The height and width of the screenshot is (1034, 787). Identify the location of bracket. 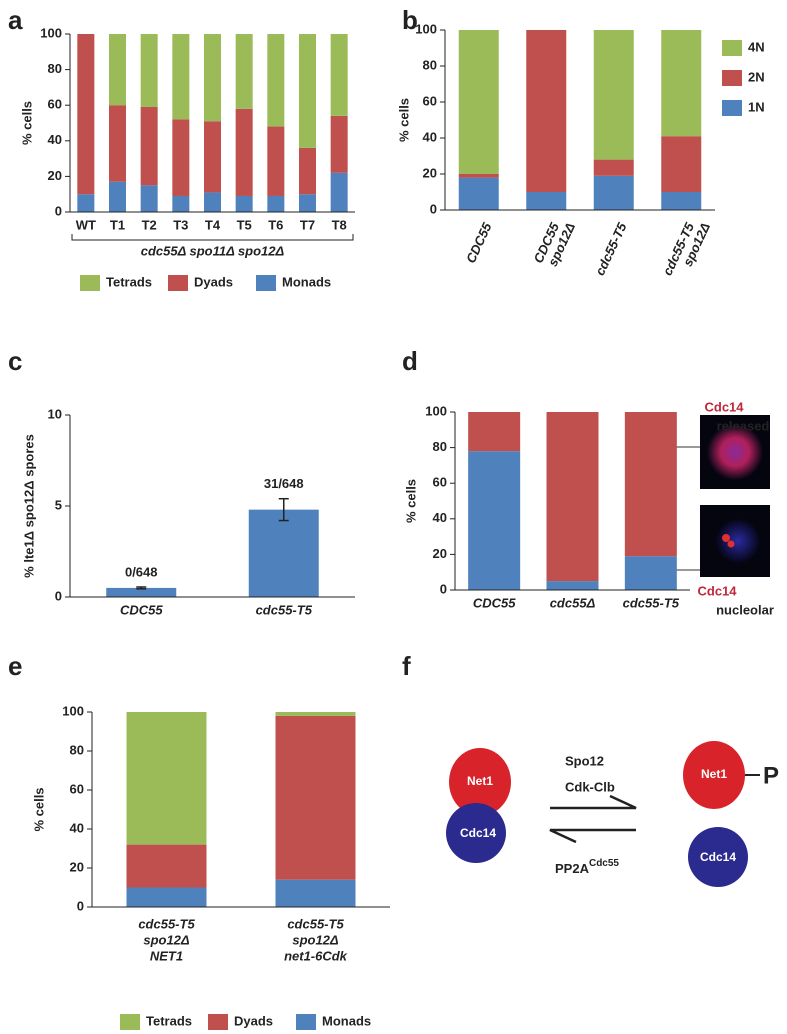
(212, 237).